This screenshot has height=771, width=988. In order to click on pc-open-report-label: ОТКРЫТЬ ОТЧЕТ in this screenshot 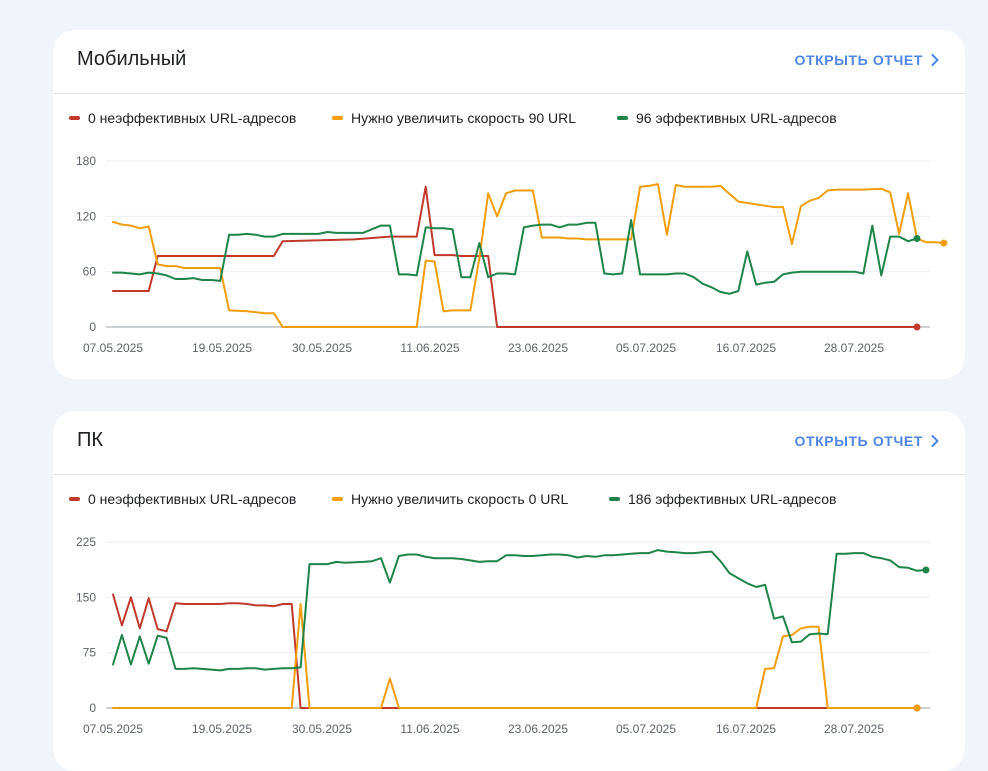, I will do `click(858, 441)`.